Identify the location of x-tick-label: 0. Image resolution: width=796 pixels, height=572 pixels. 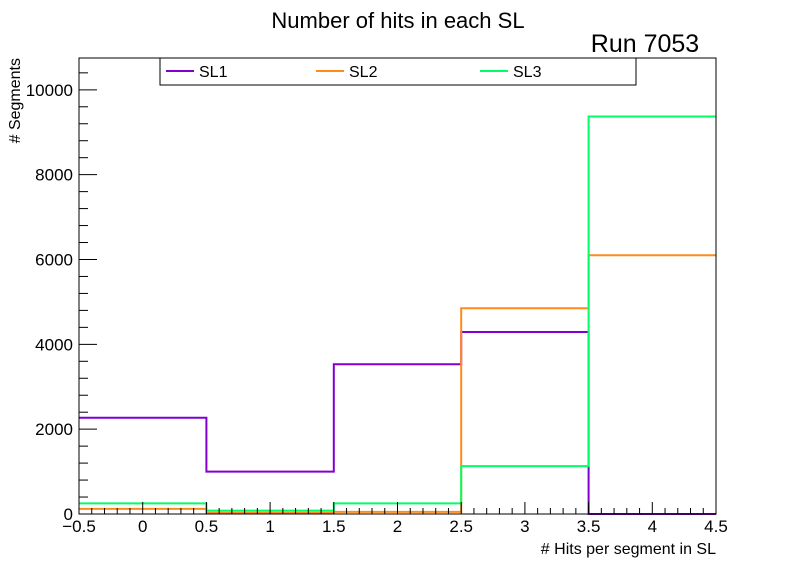
(142, 526).